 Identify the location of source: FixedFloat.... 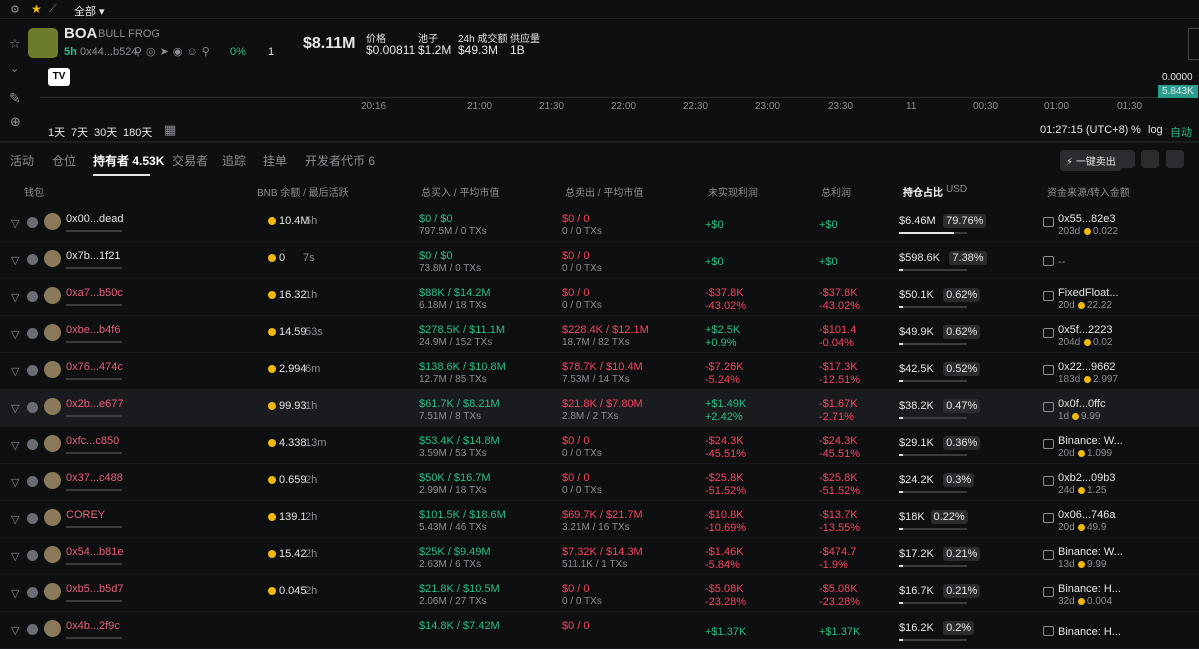
(1088, 293).